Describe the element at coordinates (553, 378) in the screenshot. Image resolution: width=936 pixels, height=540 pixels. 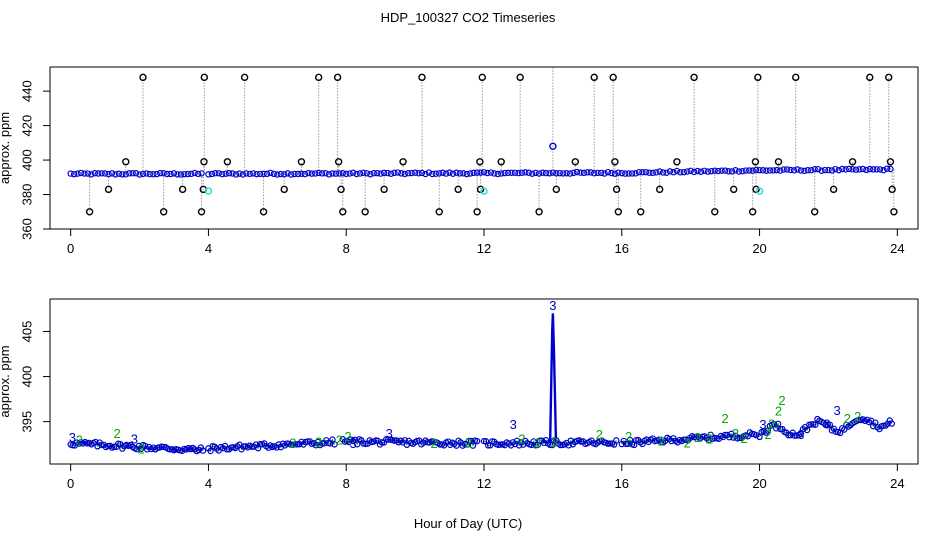
I see `spike-line` at that location.